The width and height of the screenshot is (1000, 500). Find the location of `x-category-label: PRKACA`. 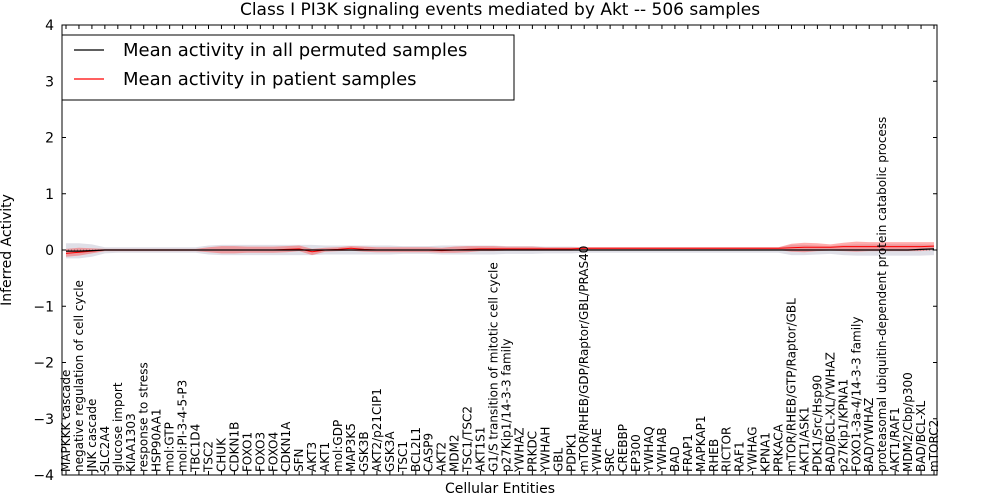

x-category-label: PRKACA is located at coordinates (779, 447).